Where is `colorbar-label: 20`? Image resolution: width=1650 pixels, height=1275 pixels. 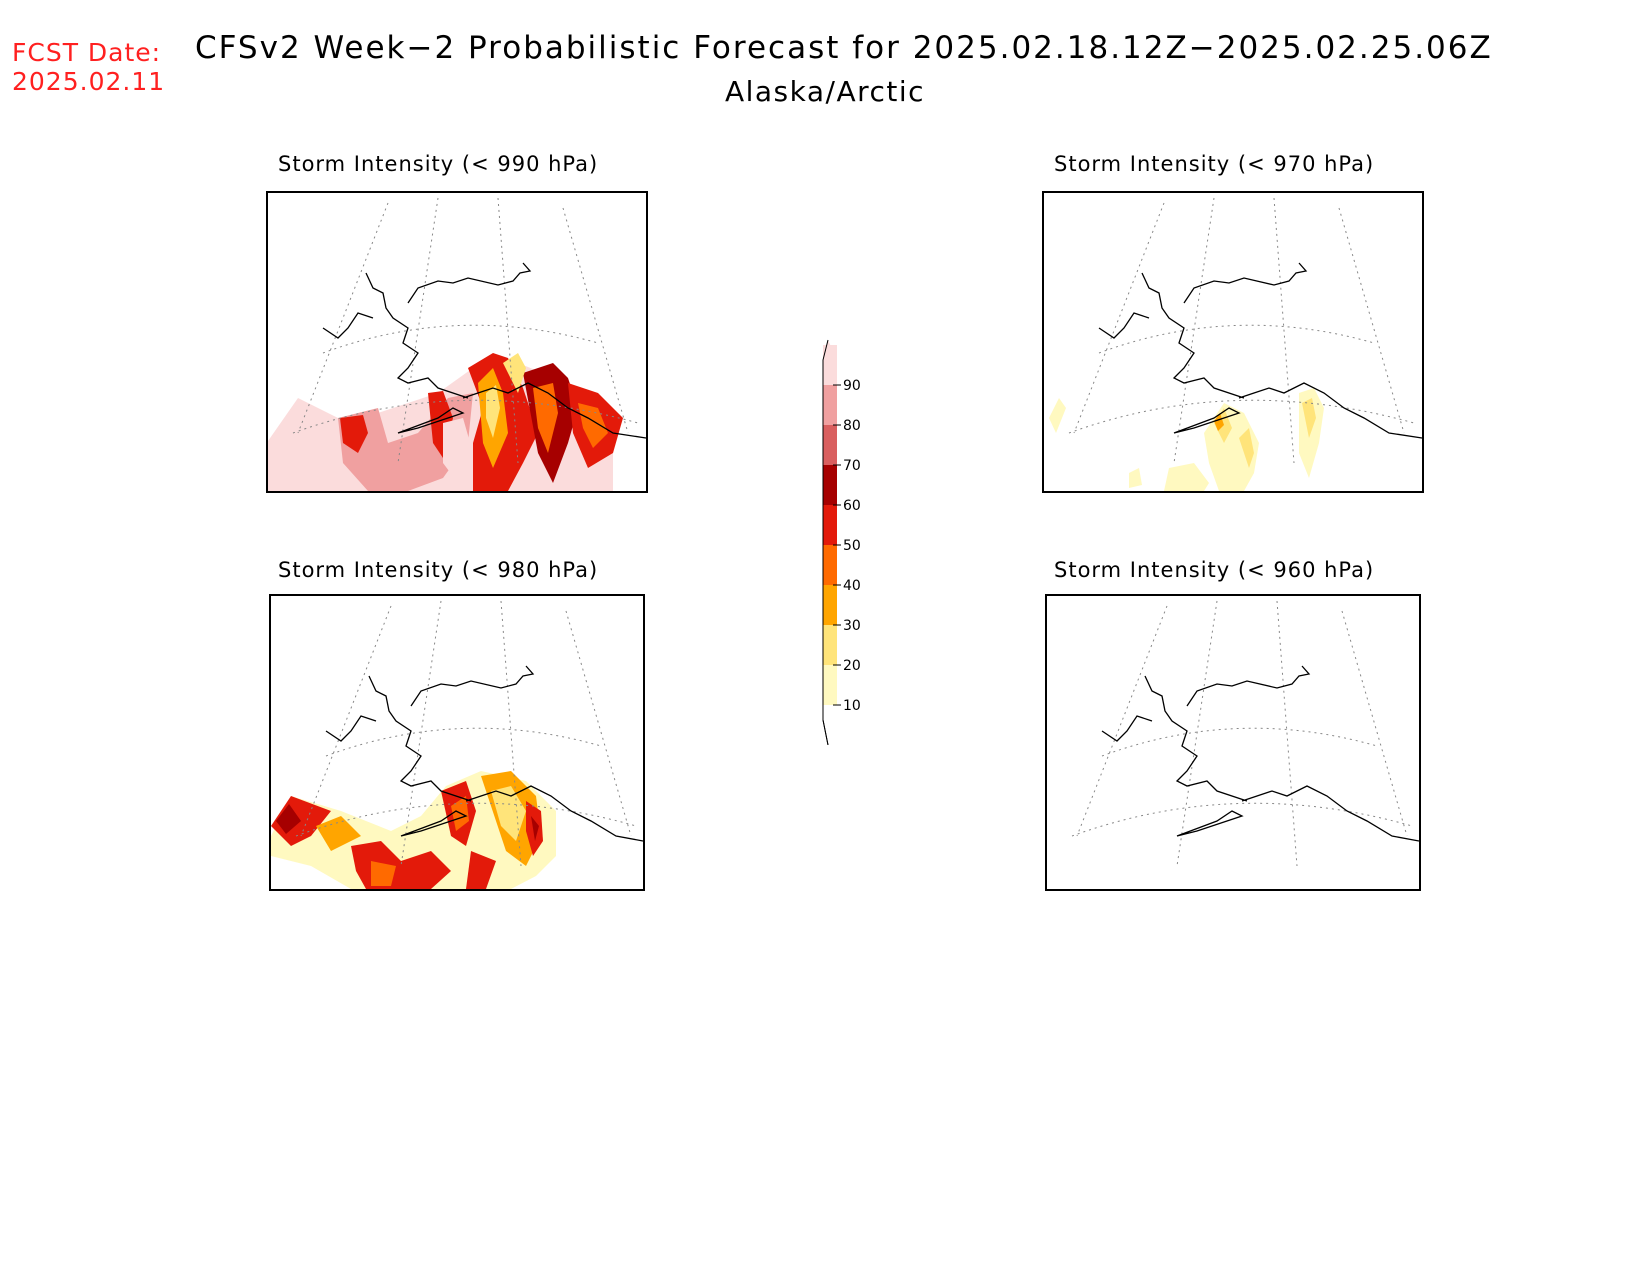
colorbar-label: 20 is located at coordinates (852, 666).